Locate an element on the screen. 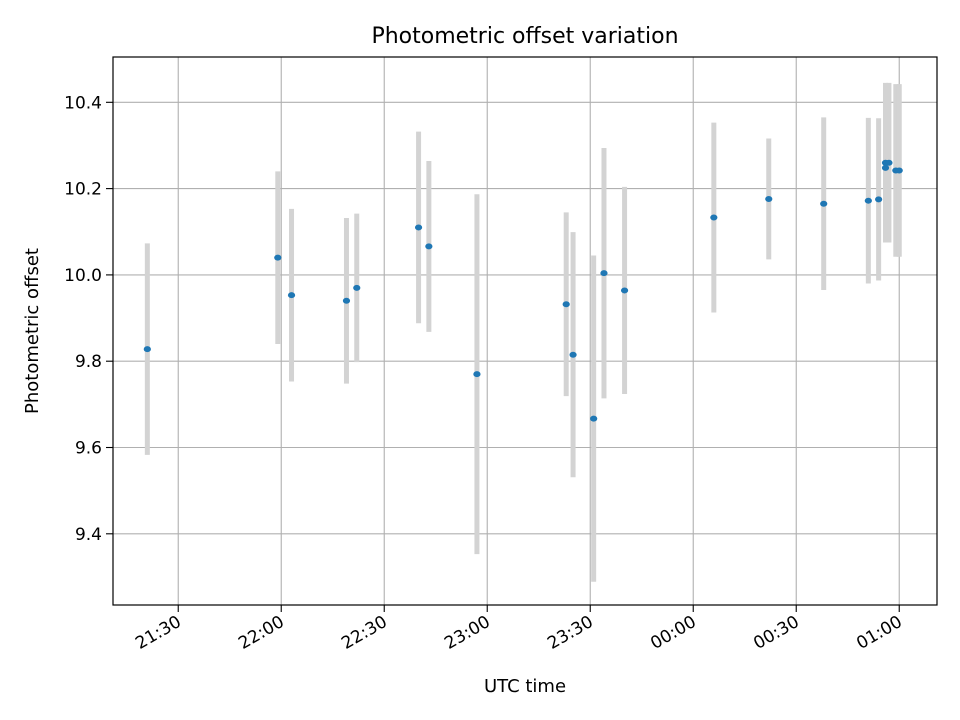 This screenshot has width=960, height=720. chart-title: Photometric offset variation is located at coordinates (524, 36).